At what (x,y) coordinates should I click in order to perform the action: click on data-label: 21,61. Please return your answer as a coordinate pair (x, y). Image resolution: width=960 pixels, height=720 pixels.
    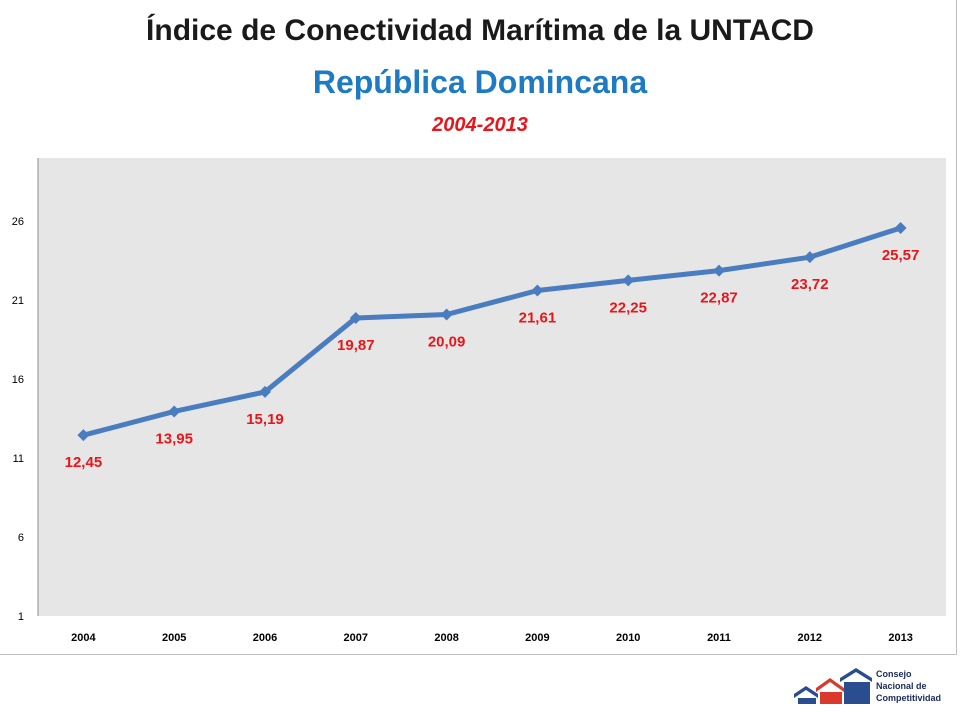
    Looking at the image, I should click on (538, 318).